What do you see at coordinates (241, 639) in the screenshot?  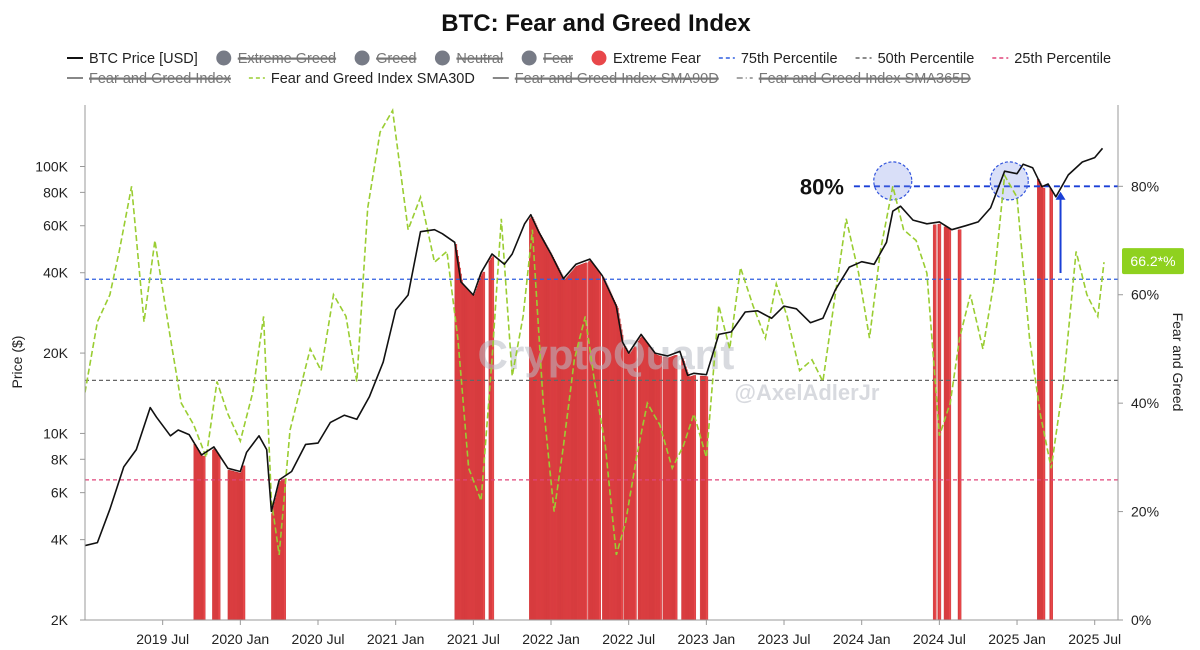 I see `x-tick-label: 2020 Jan` at bounding box center [241, 639].